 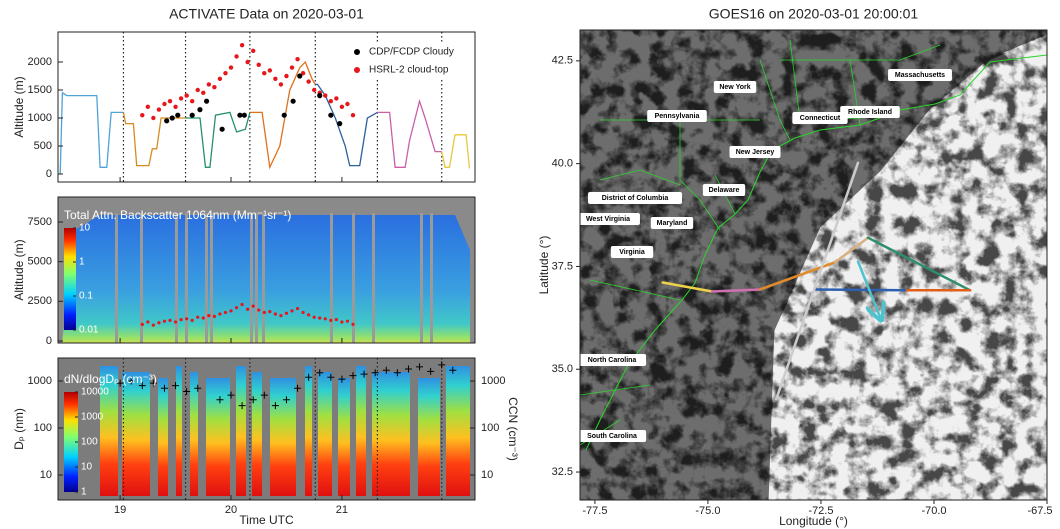 What do you see at coordinates (608, 219) in the screenshot?
I see `state-label: West Virginia` at bounding box center [608, 219].